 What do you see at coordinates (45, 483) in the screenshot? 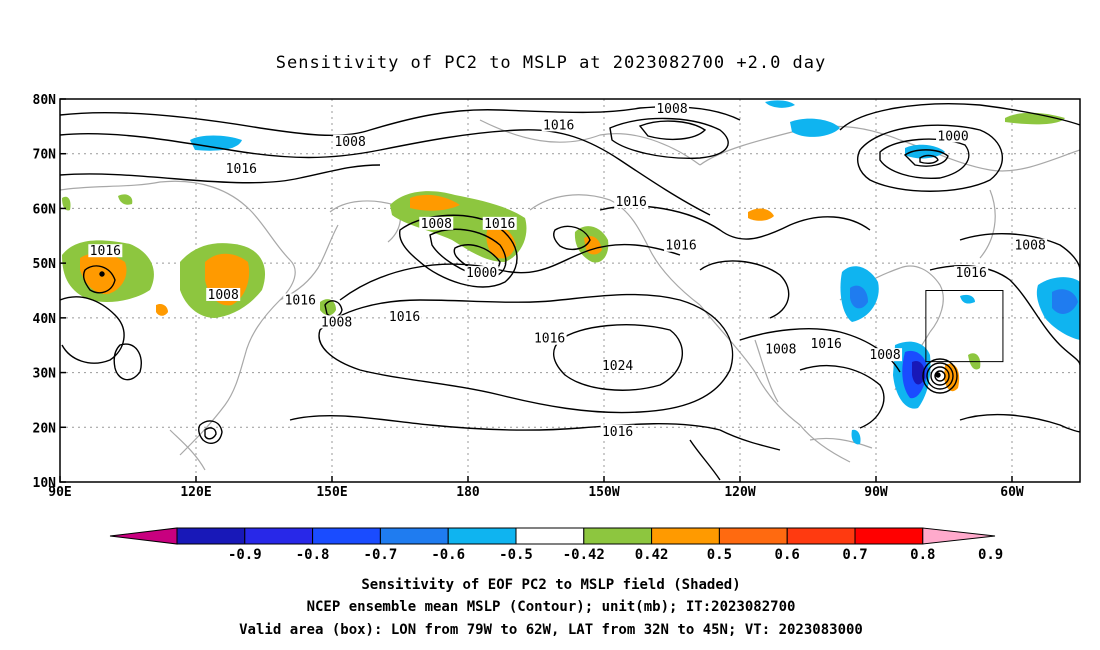
I see `y-tick-label: 10N` at bounding box center [45, 483].